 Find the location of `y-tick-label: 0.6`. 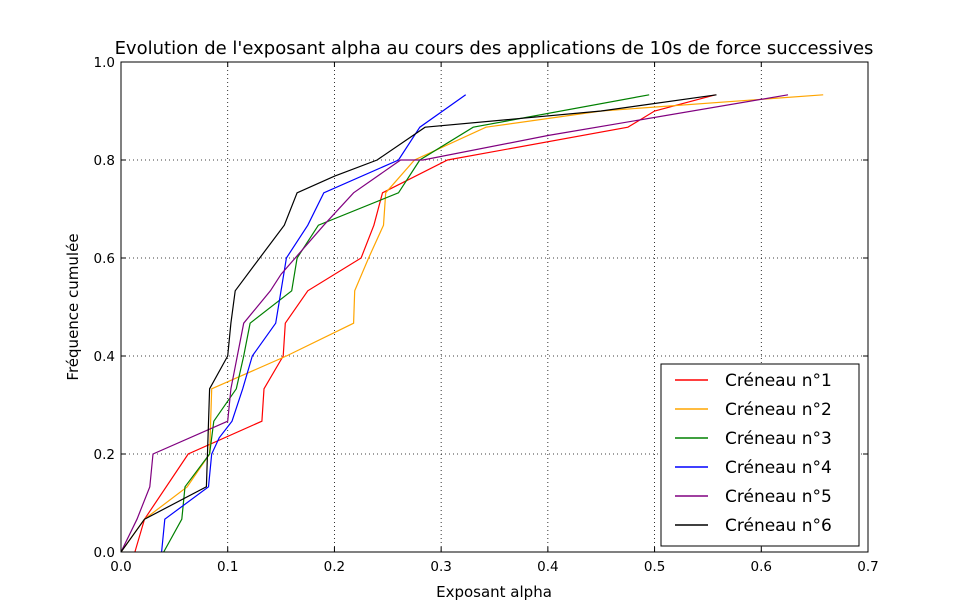

y-tick-label: 0.6 is located at coordinates (104, 259).